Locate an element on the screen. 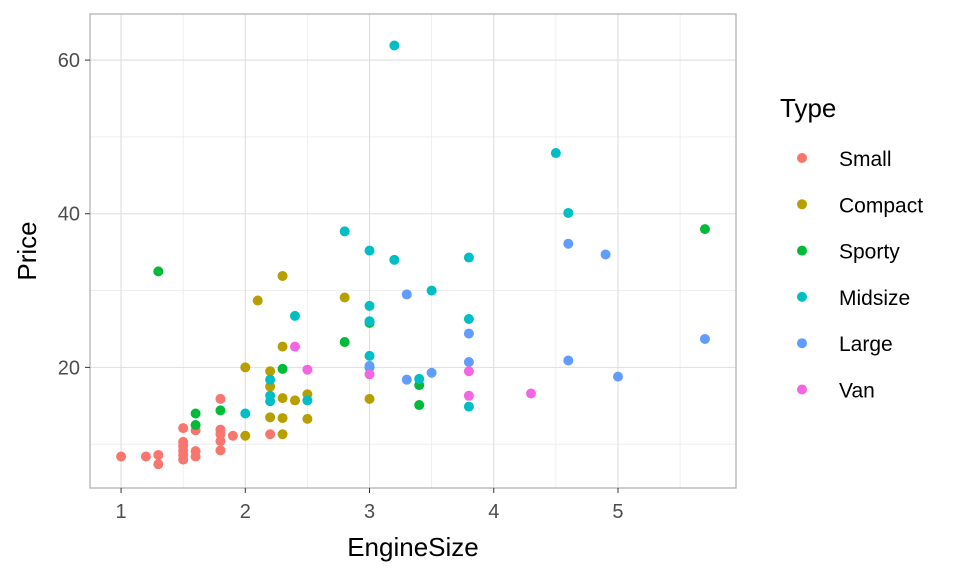 The width and height of the screenshot is (960, 576). x-tick-label: 1 is located at coordinates (120, 512).